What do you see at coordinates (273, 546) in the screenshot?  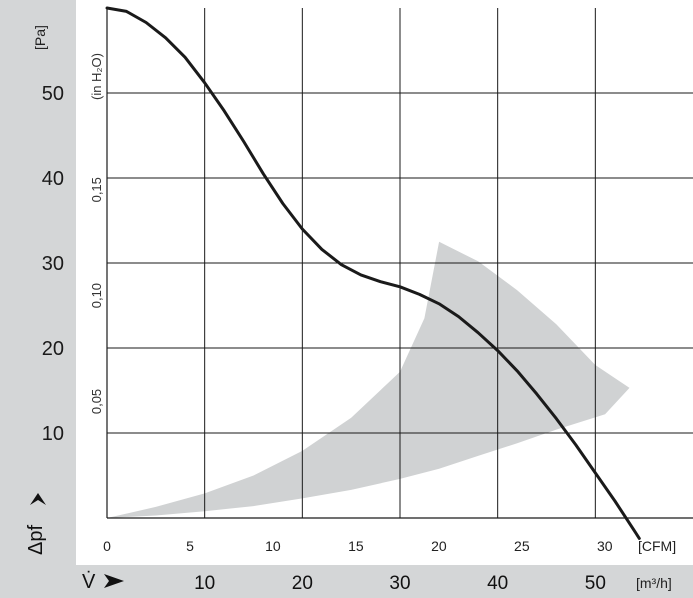 I see `x-tick-cfm: 10` at bounding box center [273, 546].